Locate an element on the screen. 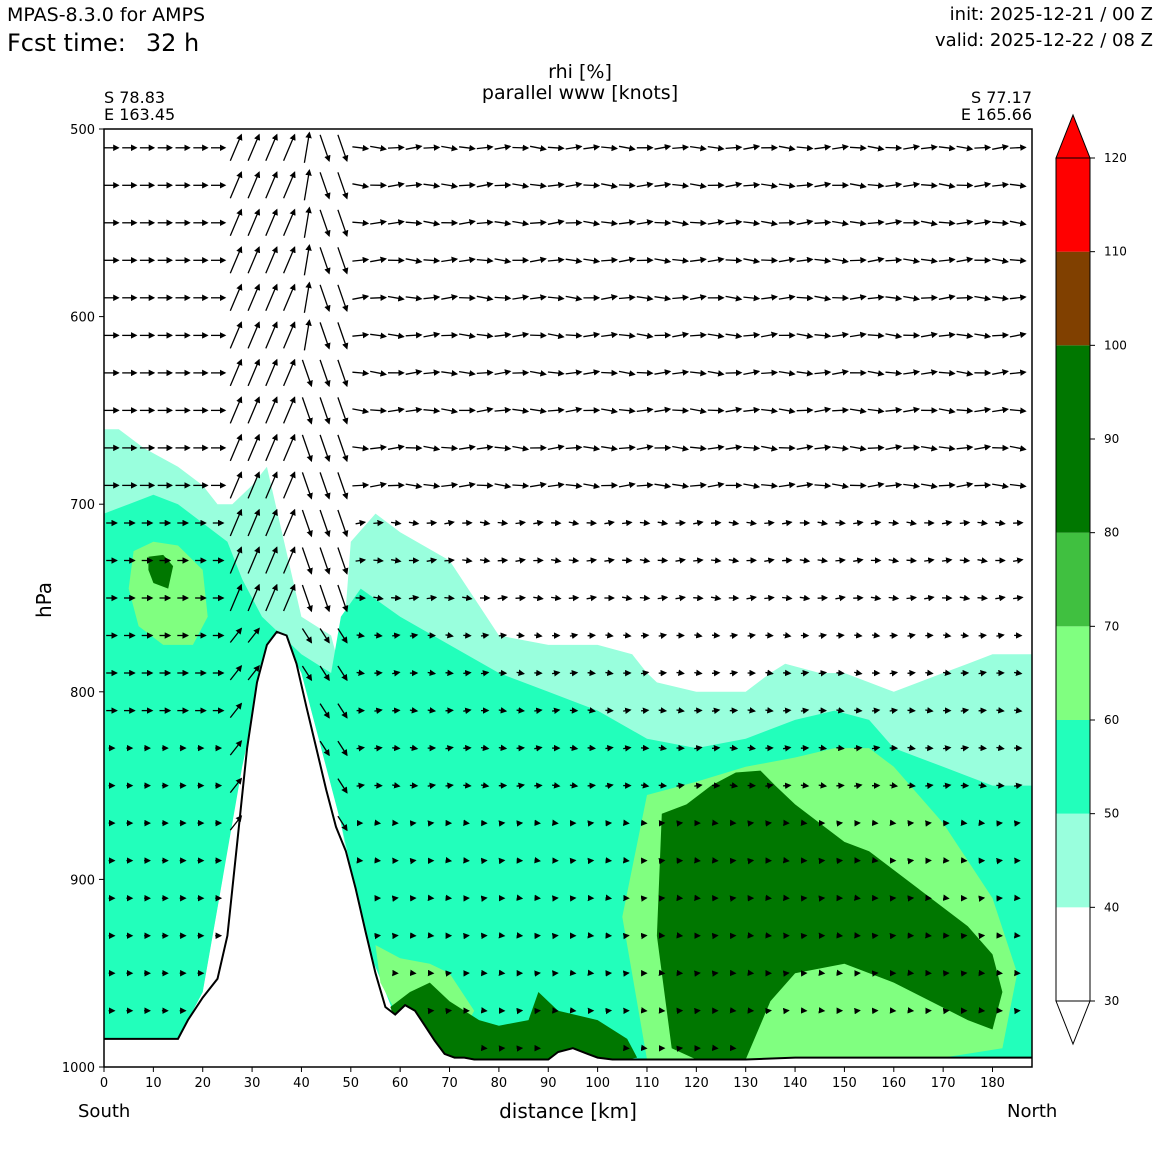 Image resolution: width=1160 pixels, height=1160 pixels. x-tick-label-20: 20 is located at coordinates (202, 1083).